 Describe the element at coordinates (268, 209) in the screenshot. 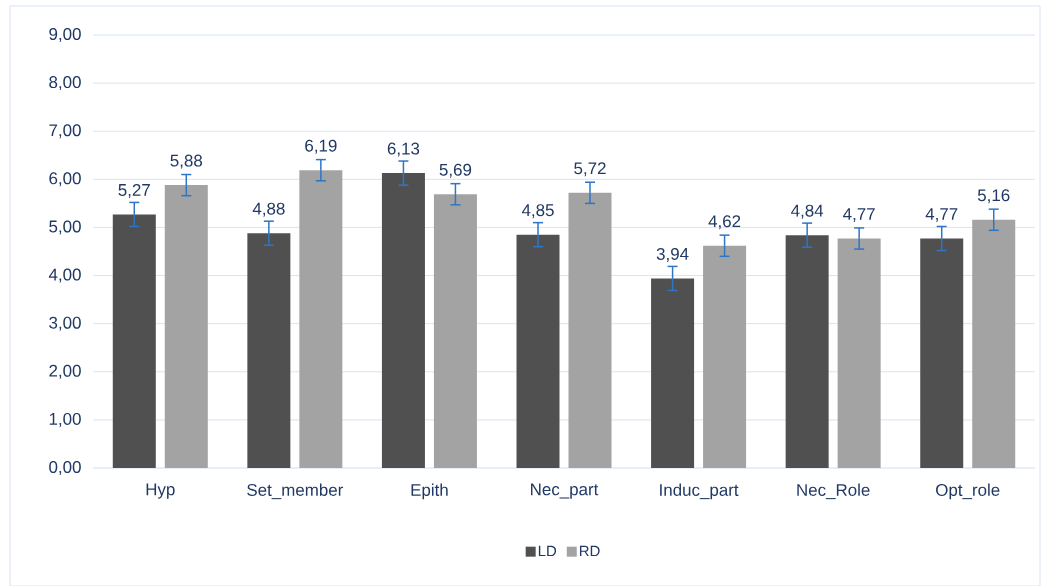

I see `data-label: 4,88` at that location.